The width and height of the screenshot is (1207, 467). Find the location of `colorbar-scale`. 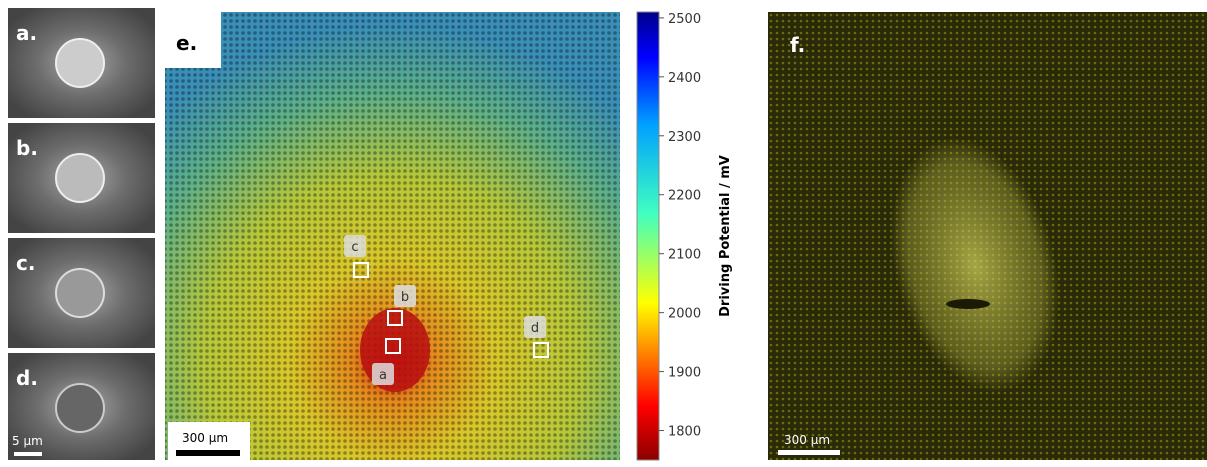

colorbar-scale is located at coordinates (648, 236).